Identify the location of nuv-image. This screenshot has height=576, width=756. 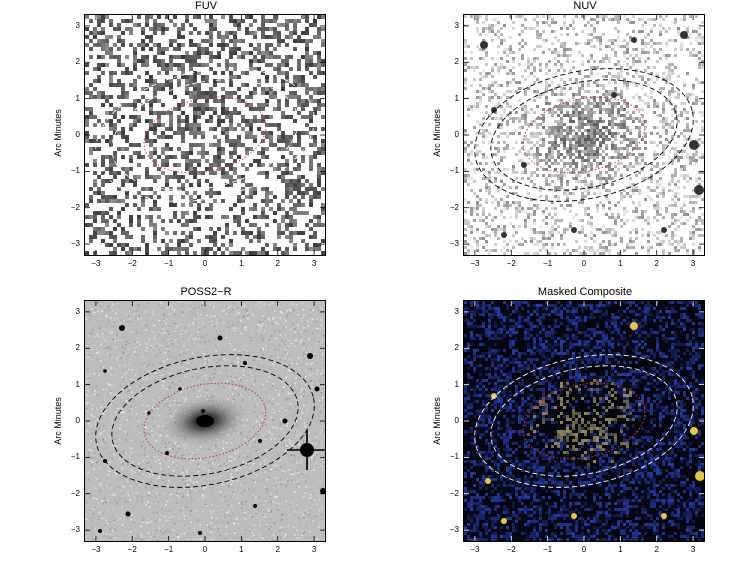
(584, 135).